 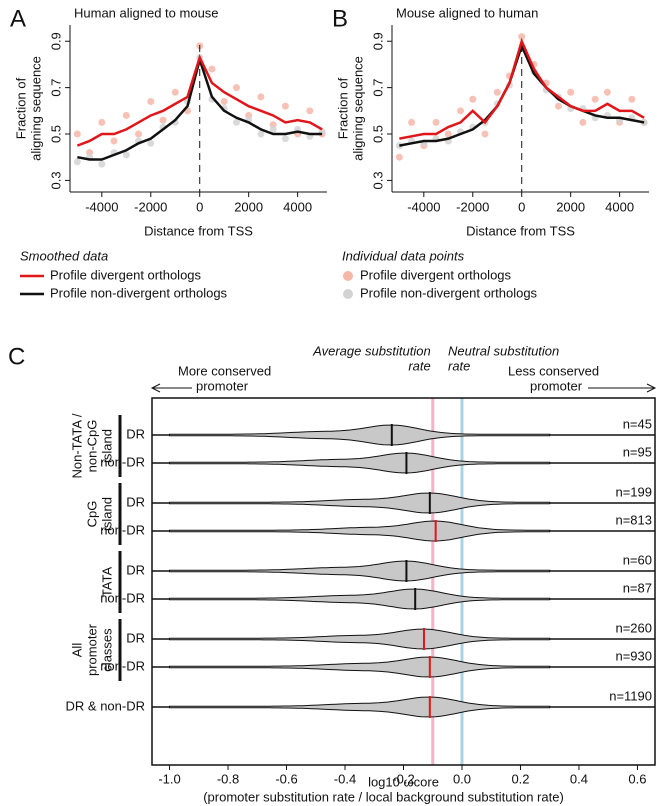 What do you see at coordinates (403, 255) in the screenshot?
I see `legend-title: Individual data points` at bounding box center [403, 255].